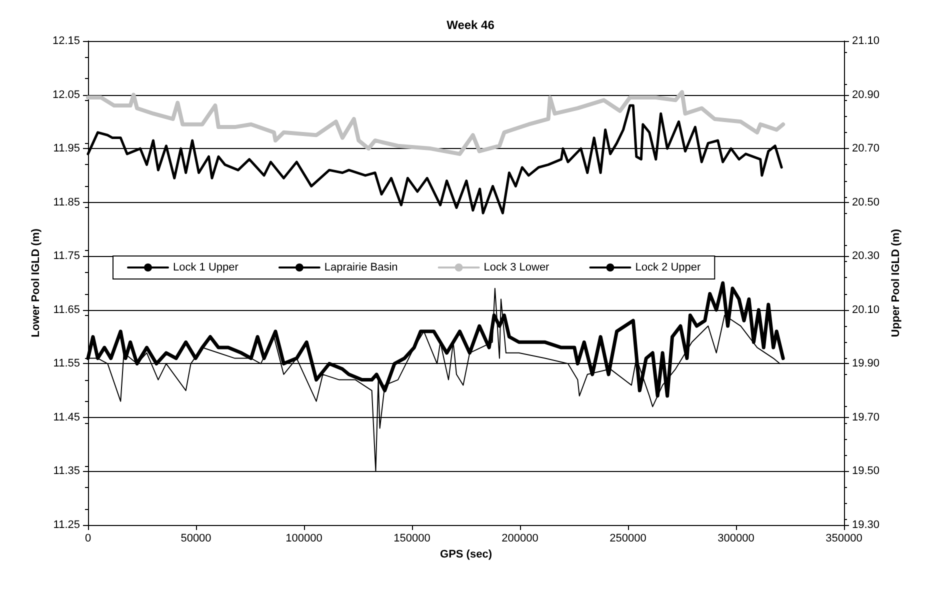 Image resolution: width=941 pixels, height=589 pixels. What do you see at coordinates (844, 538) in the screenshot?
I see `x-tick-label: 350000` at bounding box center [844, 538].